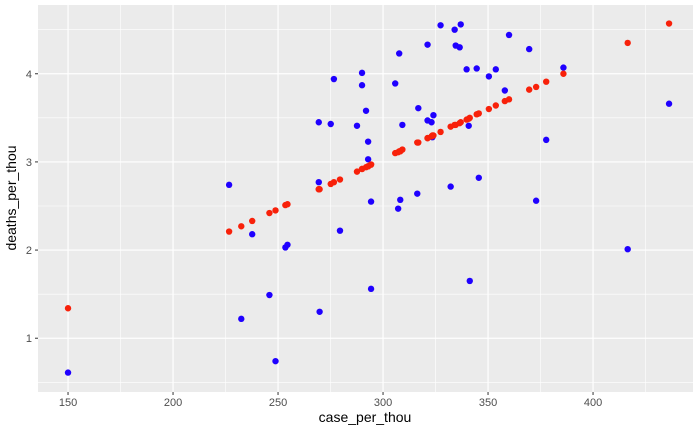 Image resolution: width=700 pixels, height=437 pixels. What do you see at coordinates (29, 163) in the screenshot?
I see `y-tick-label: 3` at bounding box center [29, 163].